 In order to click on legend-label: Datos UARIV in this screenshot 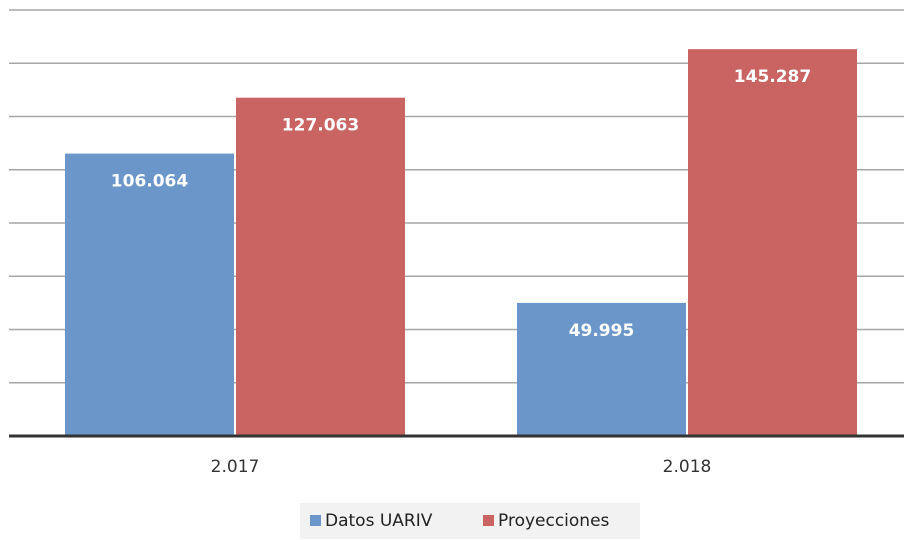, I will do `click(379, 521)`.